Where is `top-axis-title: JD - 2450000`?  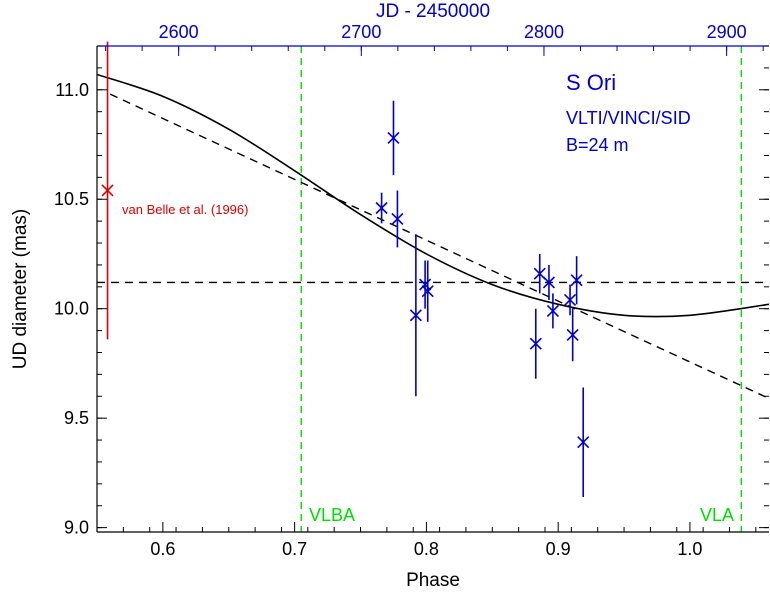
top-axis-title: JD - 2450000 is located at coordinates (433, 11).